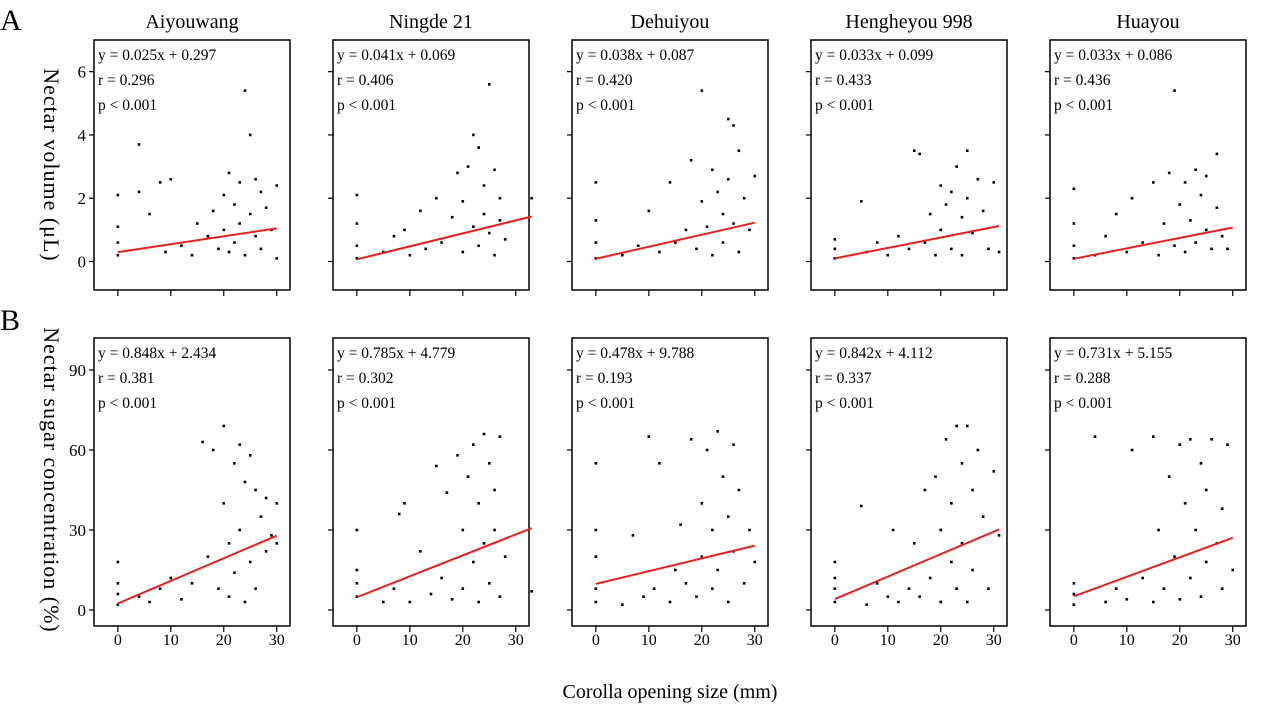 This screenshot has height=711, width=1280. What do you see at coordinates (1113, 353) in the screenshot?
I see `regression-equation: y = 0.731x + 5.155` at bounding box center [1113, 353].